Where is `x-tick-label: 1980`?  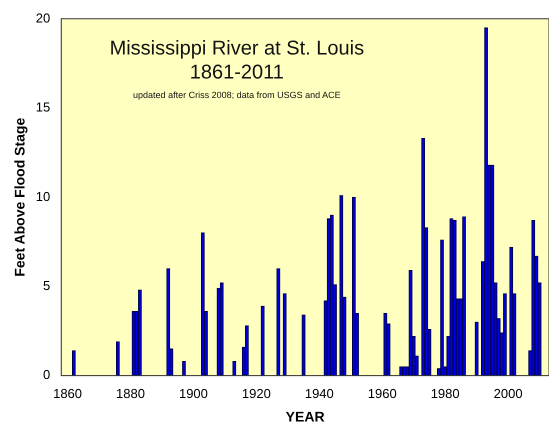
x-tick-label: 1980 is located at coordinates (445, 393).